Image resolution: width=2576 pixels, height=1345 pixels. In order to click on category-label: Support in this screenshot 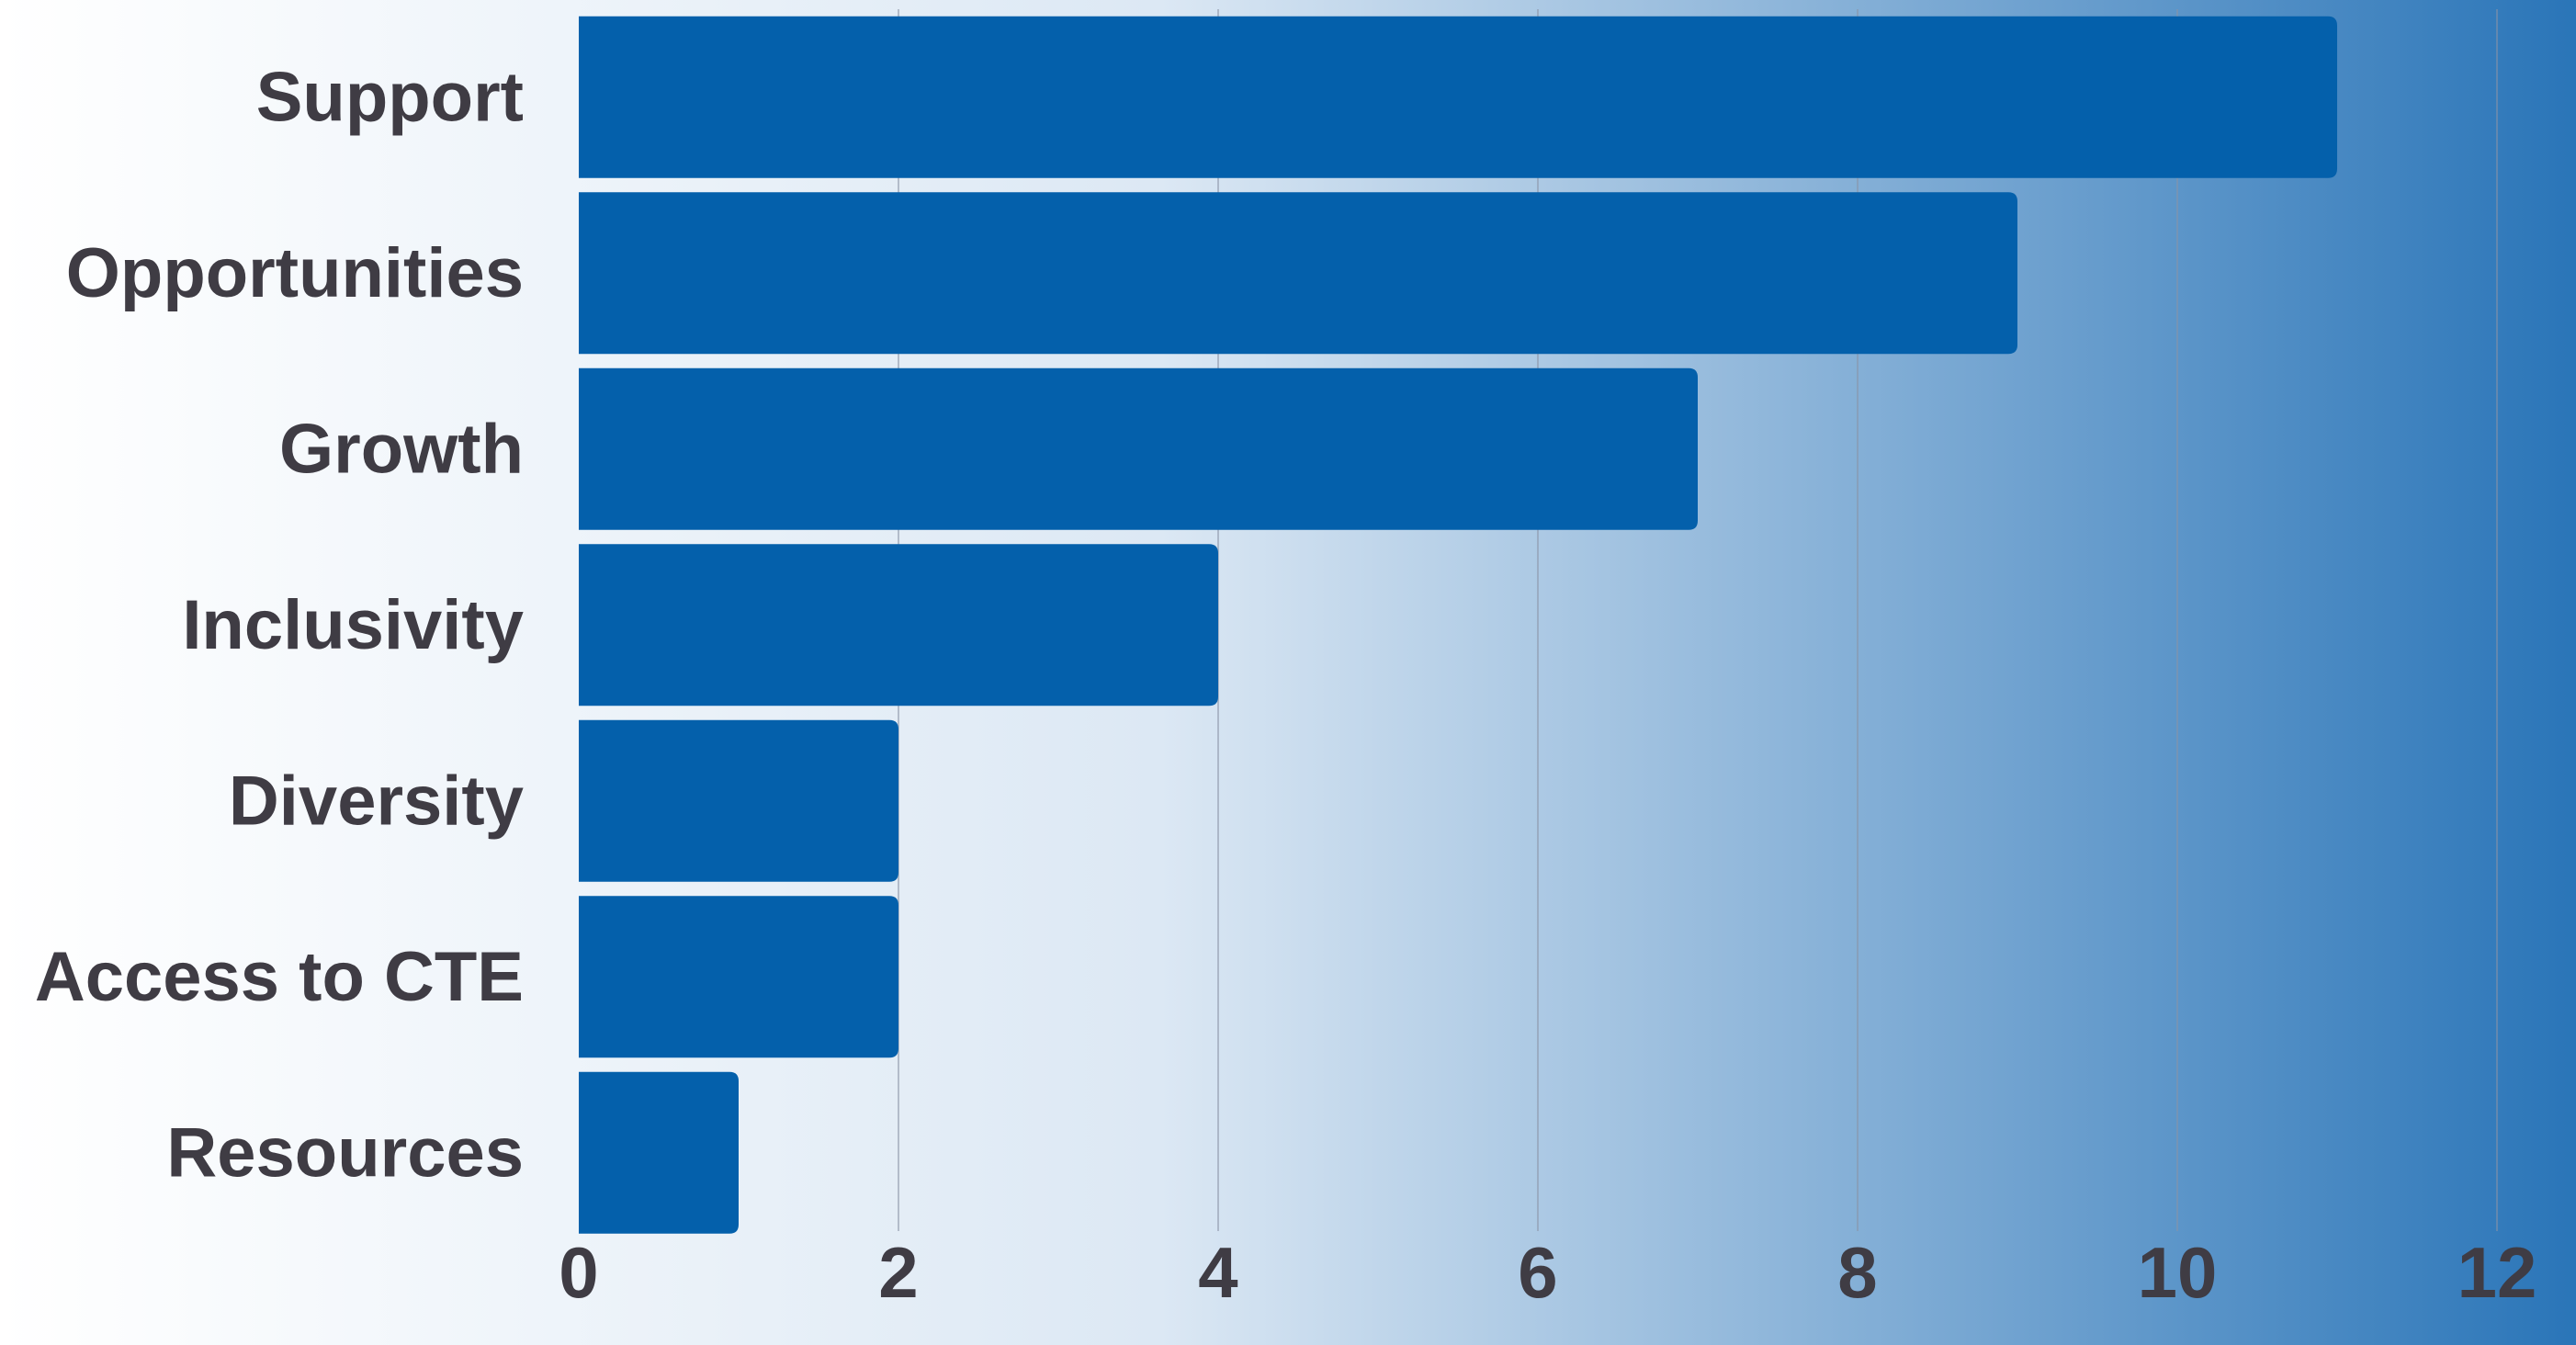, I will do `click(390, 97)`.